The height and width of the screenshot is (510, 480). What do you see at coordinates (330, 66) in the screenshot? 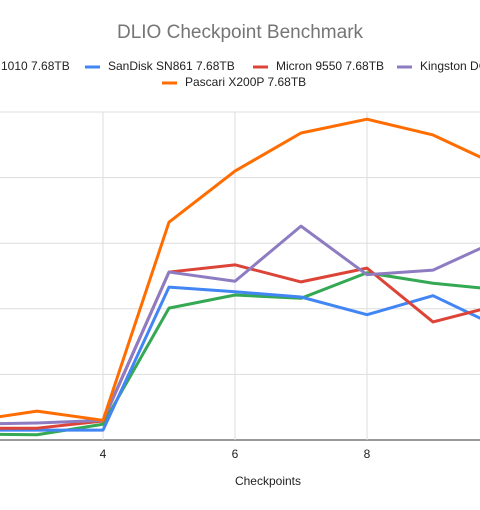
I see `legend-label: Micron 9550 7.68TB` at bounding box center [330, 66].